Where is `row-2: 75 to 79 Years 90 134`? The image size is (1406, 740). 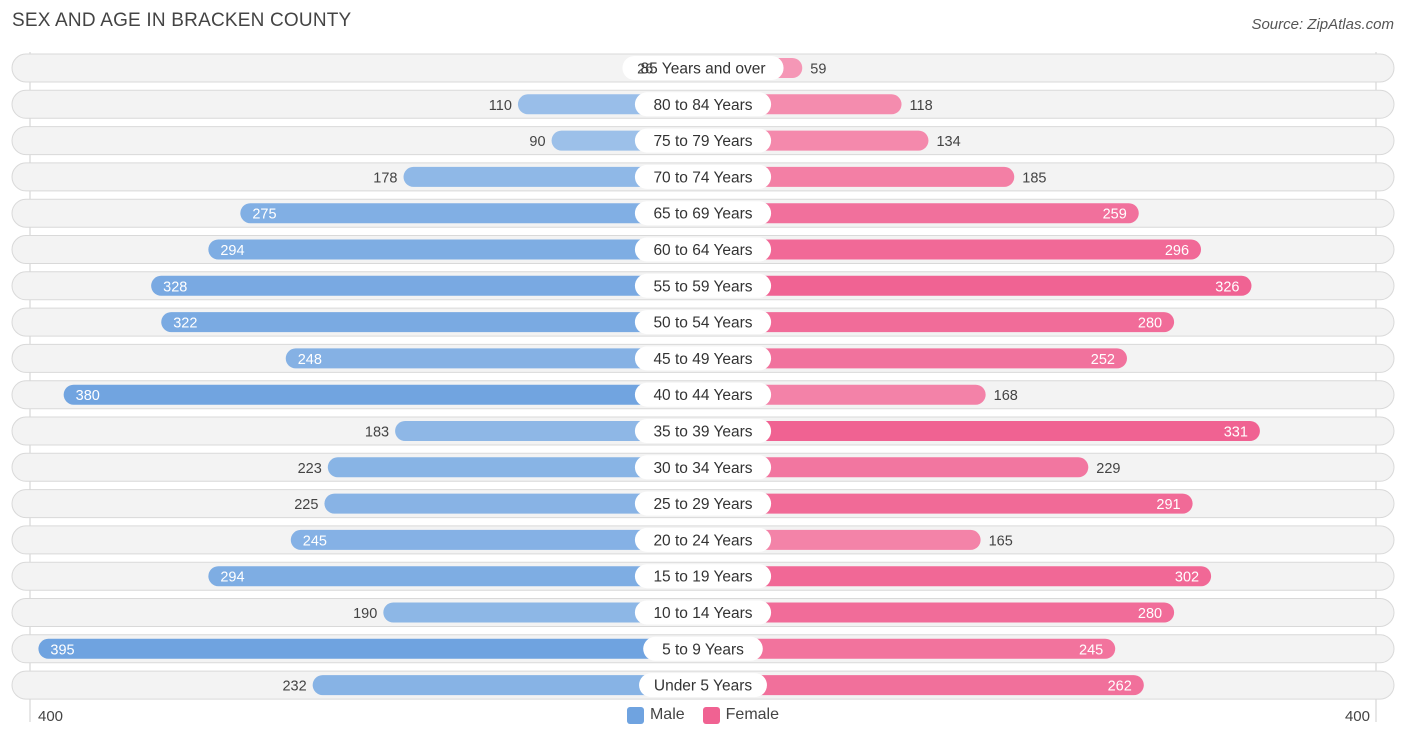
row-2: 75 to 79 Years 90 134 is located at coordinates (703, 141).